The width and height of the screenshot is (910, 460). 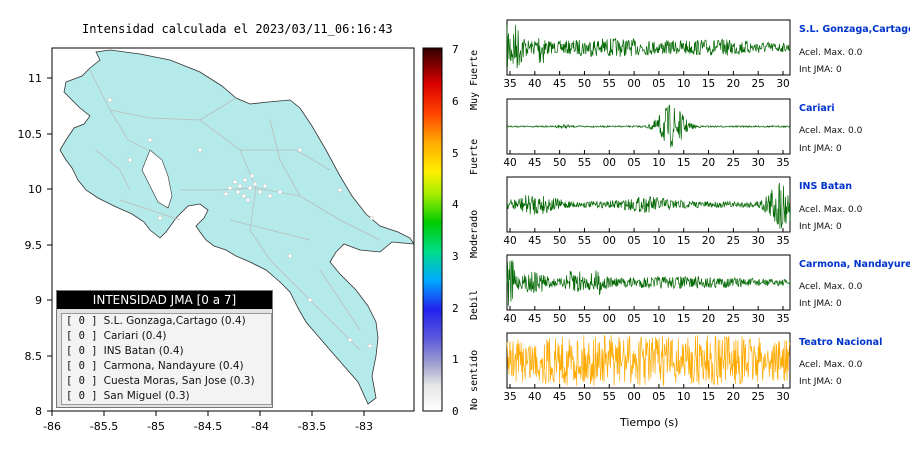 What do you see at coordinates (854, 264) in the screenshot?
I see `station-name: Carmona, Nandayure` at bounding box center [854, 264].